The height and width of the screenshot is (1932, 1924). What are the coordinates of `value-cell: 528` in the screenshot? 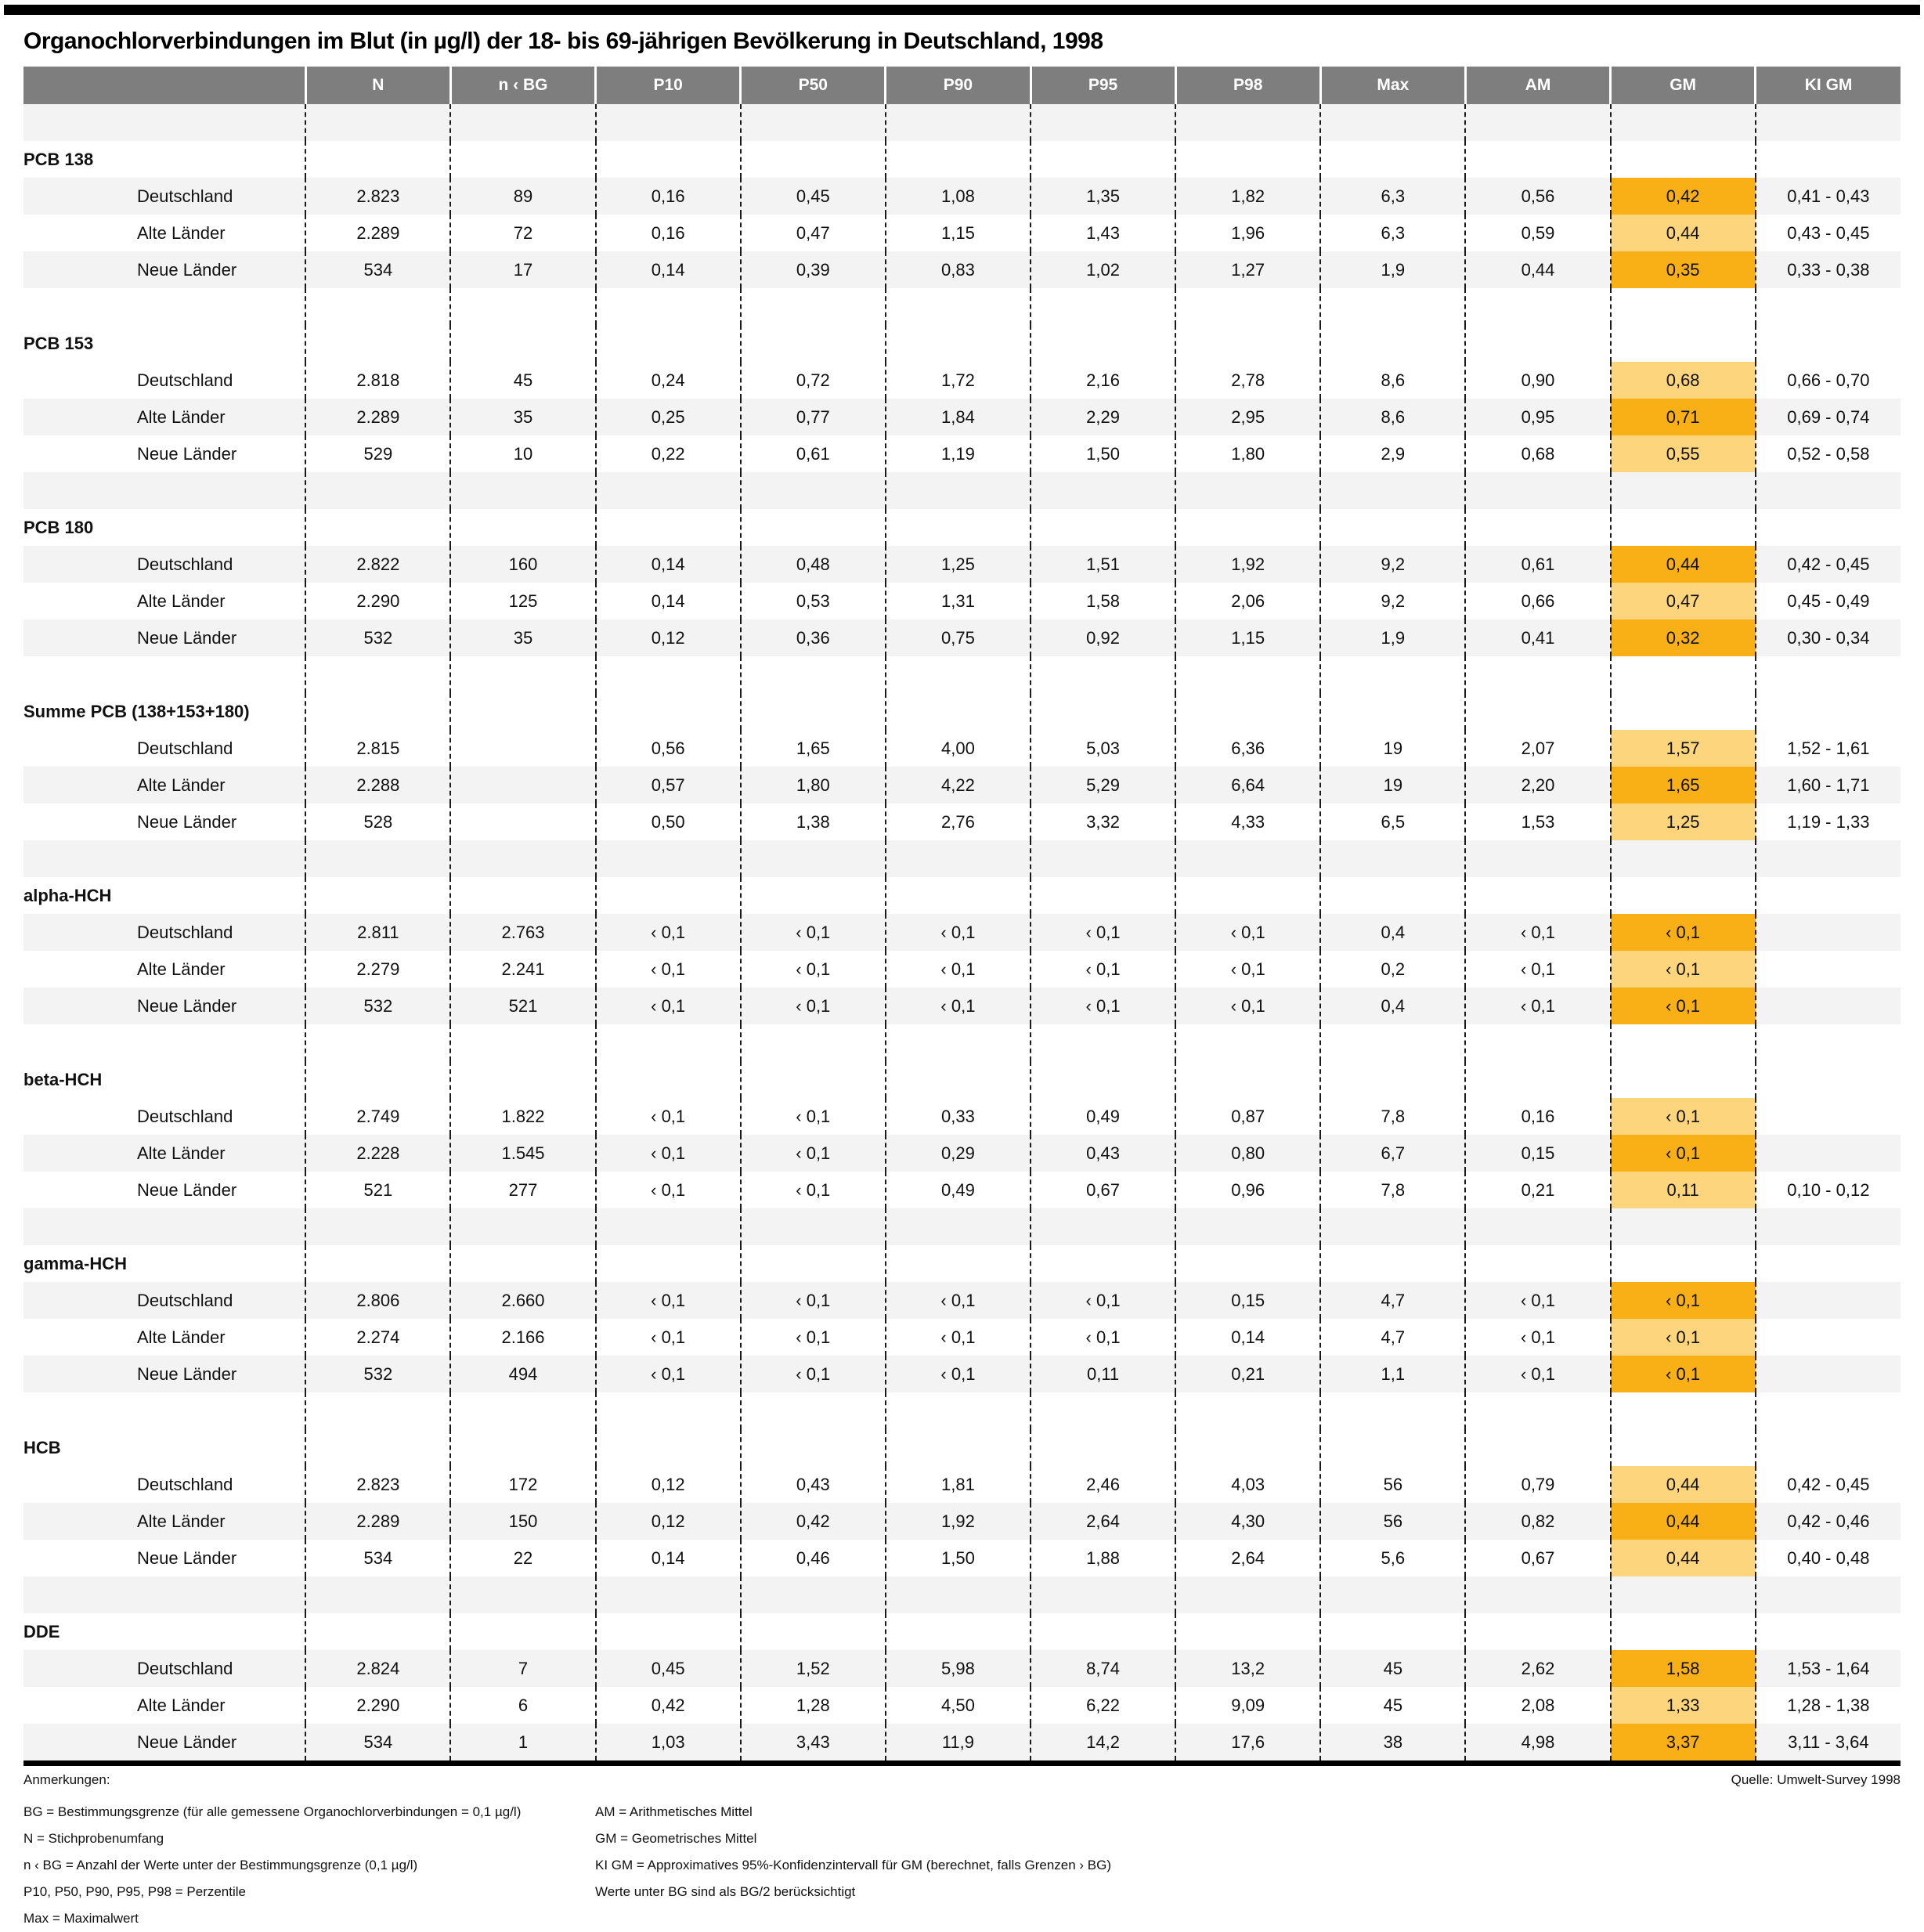 It's located at (378, 821).